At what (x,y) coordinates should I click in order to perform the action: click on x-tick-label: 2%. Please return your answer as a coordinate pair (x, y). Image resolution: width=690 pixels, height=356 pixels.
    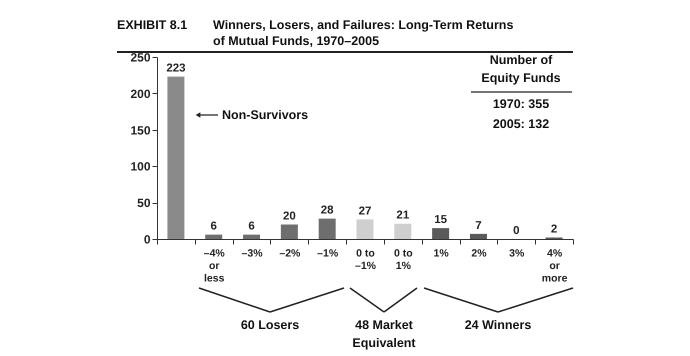
    Looking at the image, I should click on (479, 254).